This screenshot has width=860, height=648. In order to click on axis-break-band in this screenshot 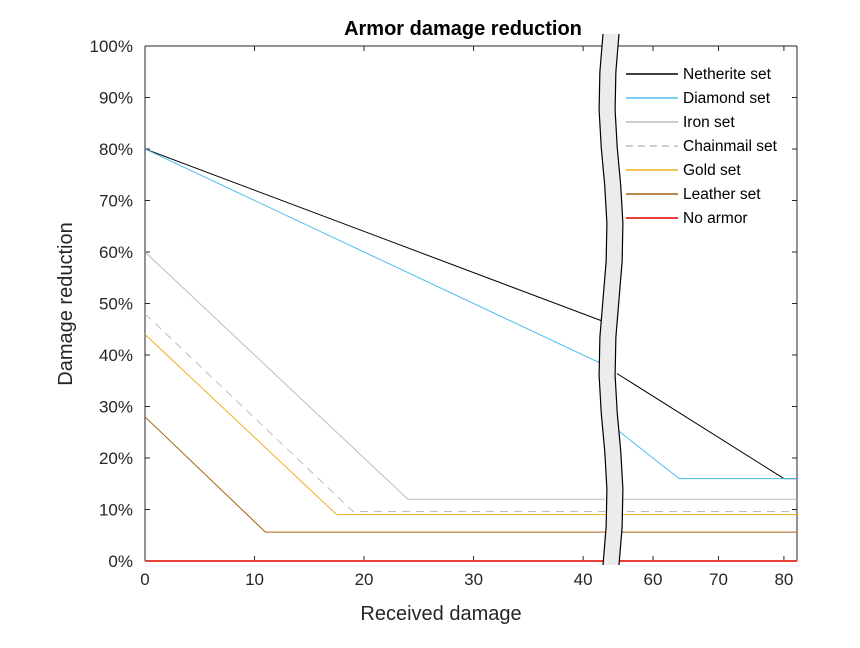, I will do `click(611, 299)`.